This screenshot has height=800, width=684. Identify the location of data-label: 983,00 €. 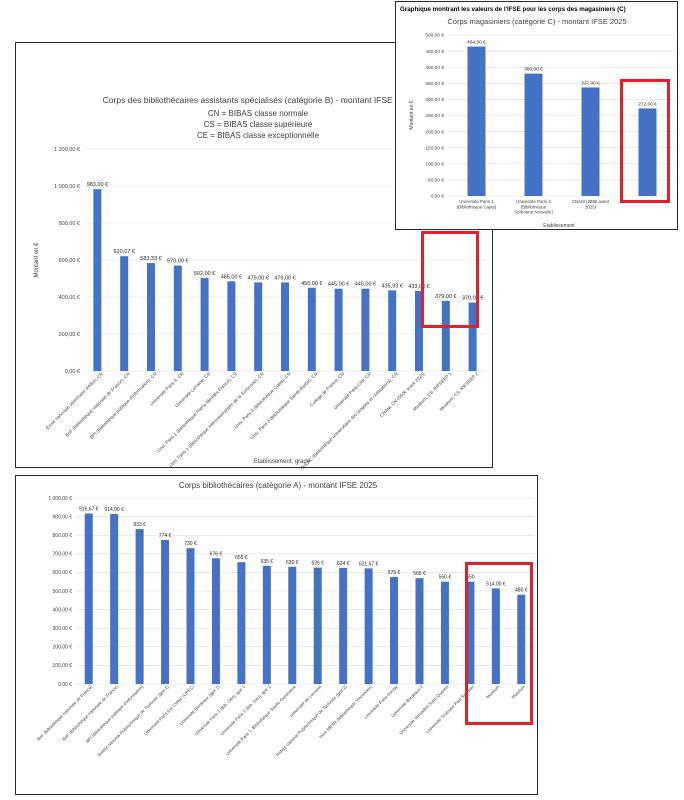
(97, 185).